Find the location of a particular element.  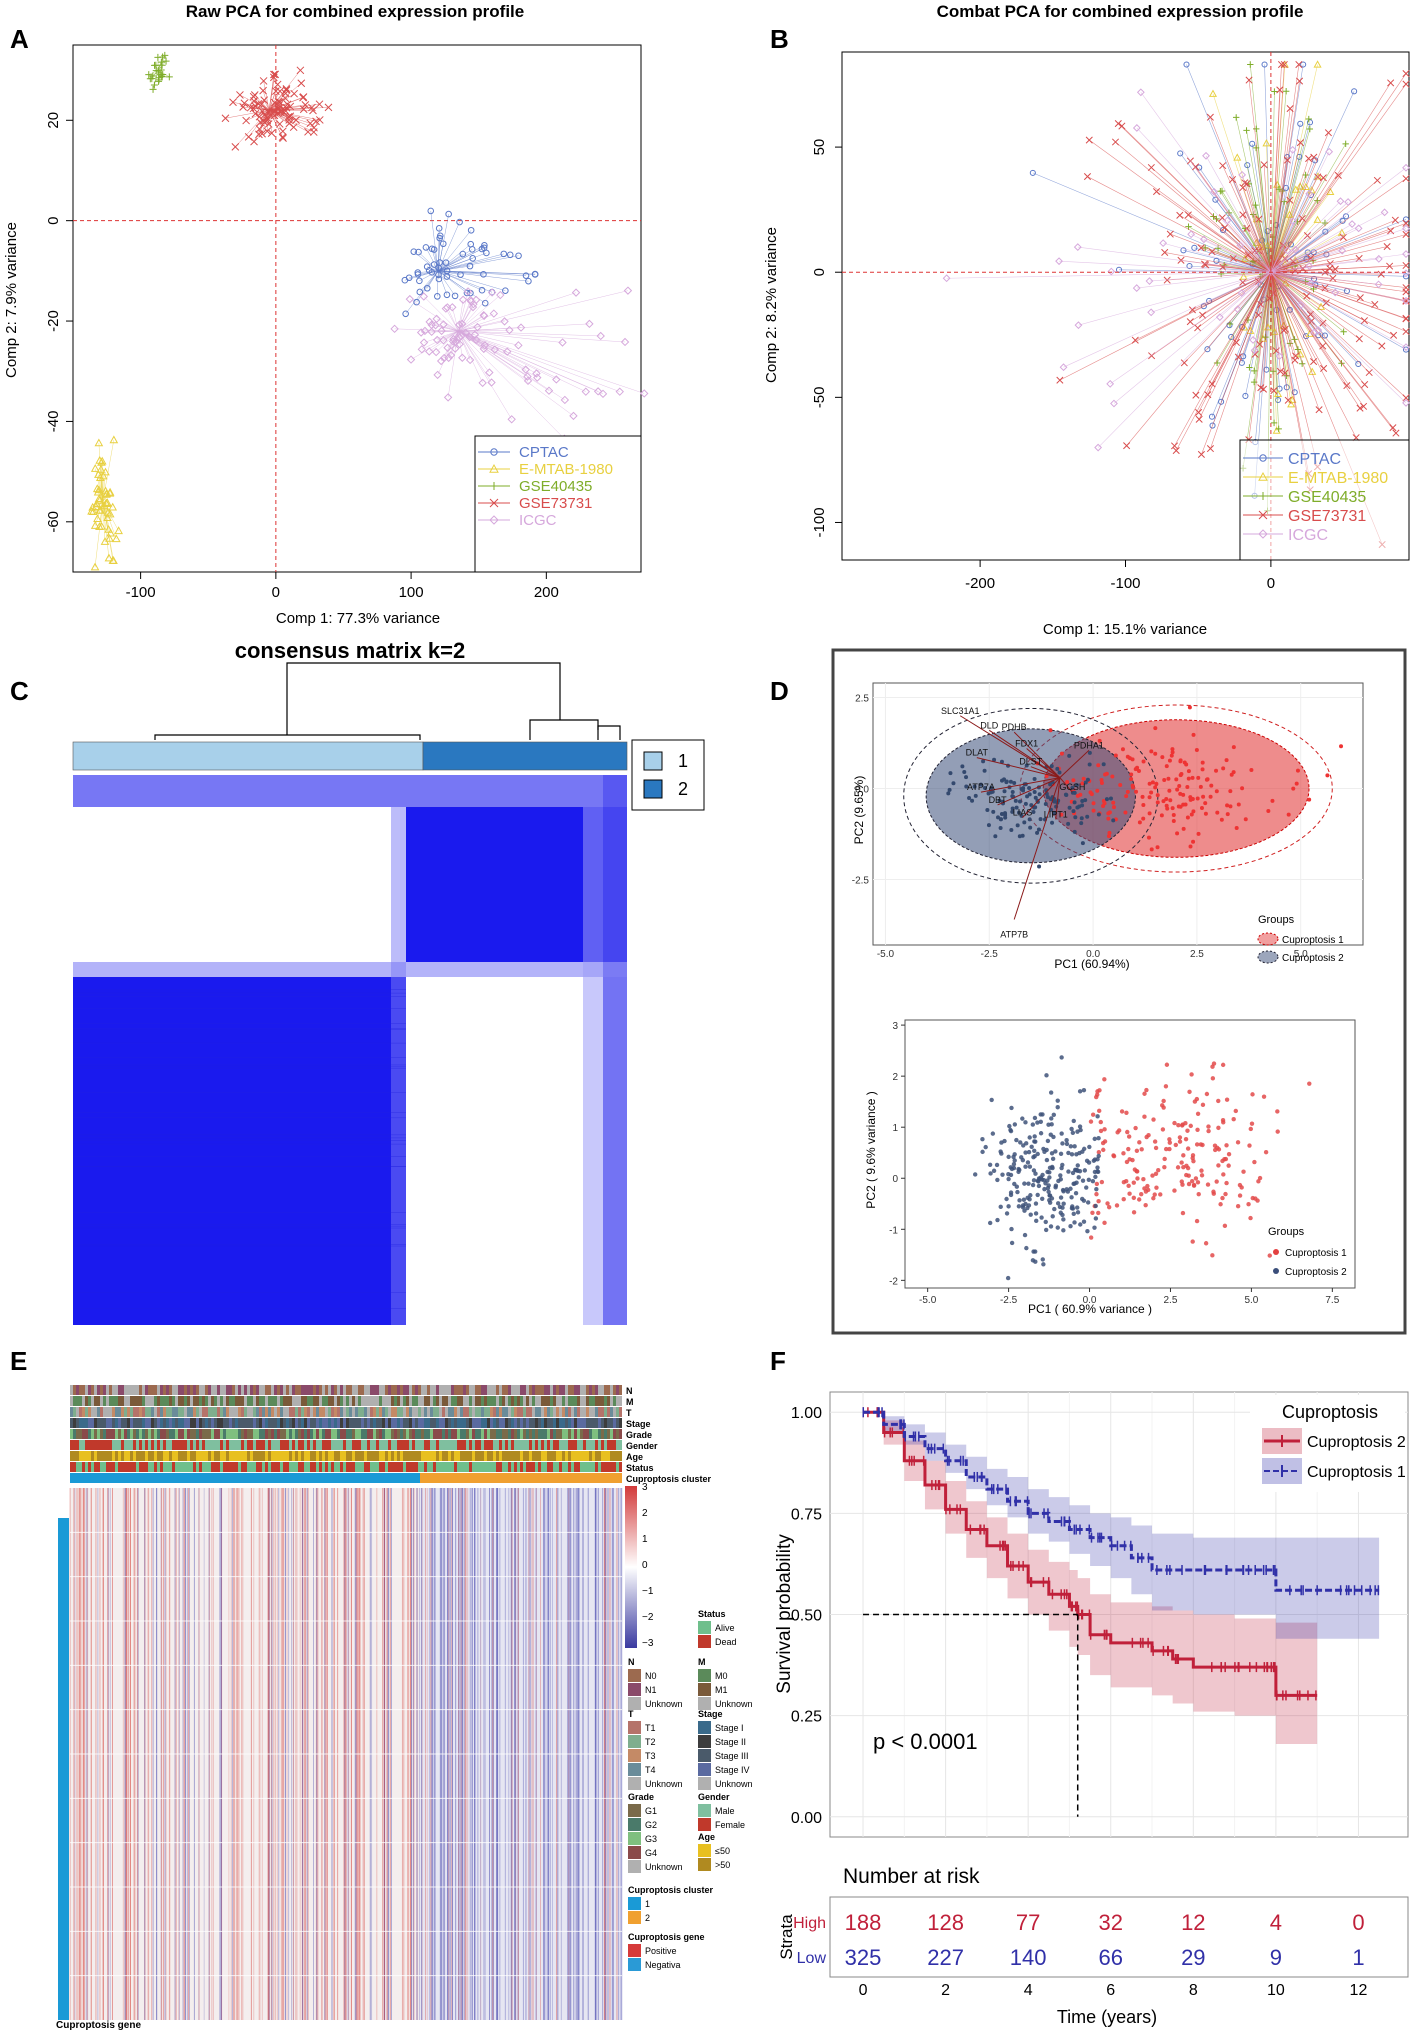

d2-xtick-label: 0.0 is located at coordinates (1090, 1300).